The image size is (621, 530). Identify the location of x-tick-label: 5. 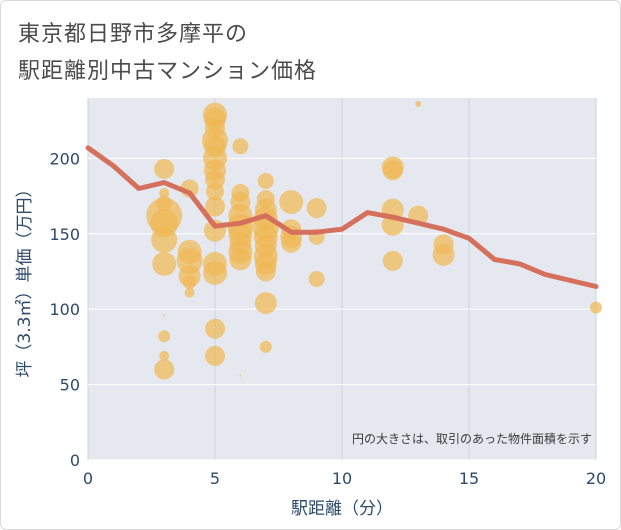
(215, 478).